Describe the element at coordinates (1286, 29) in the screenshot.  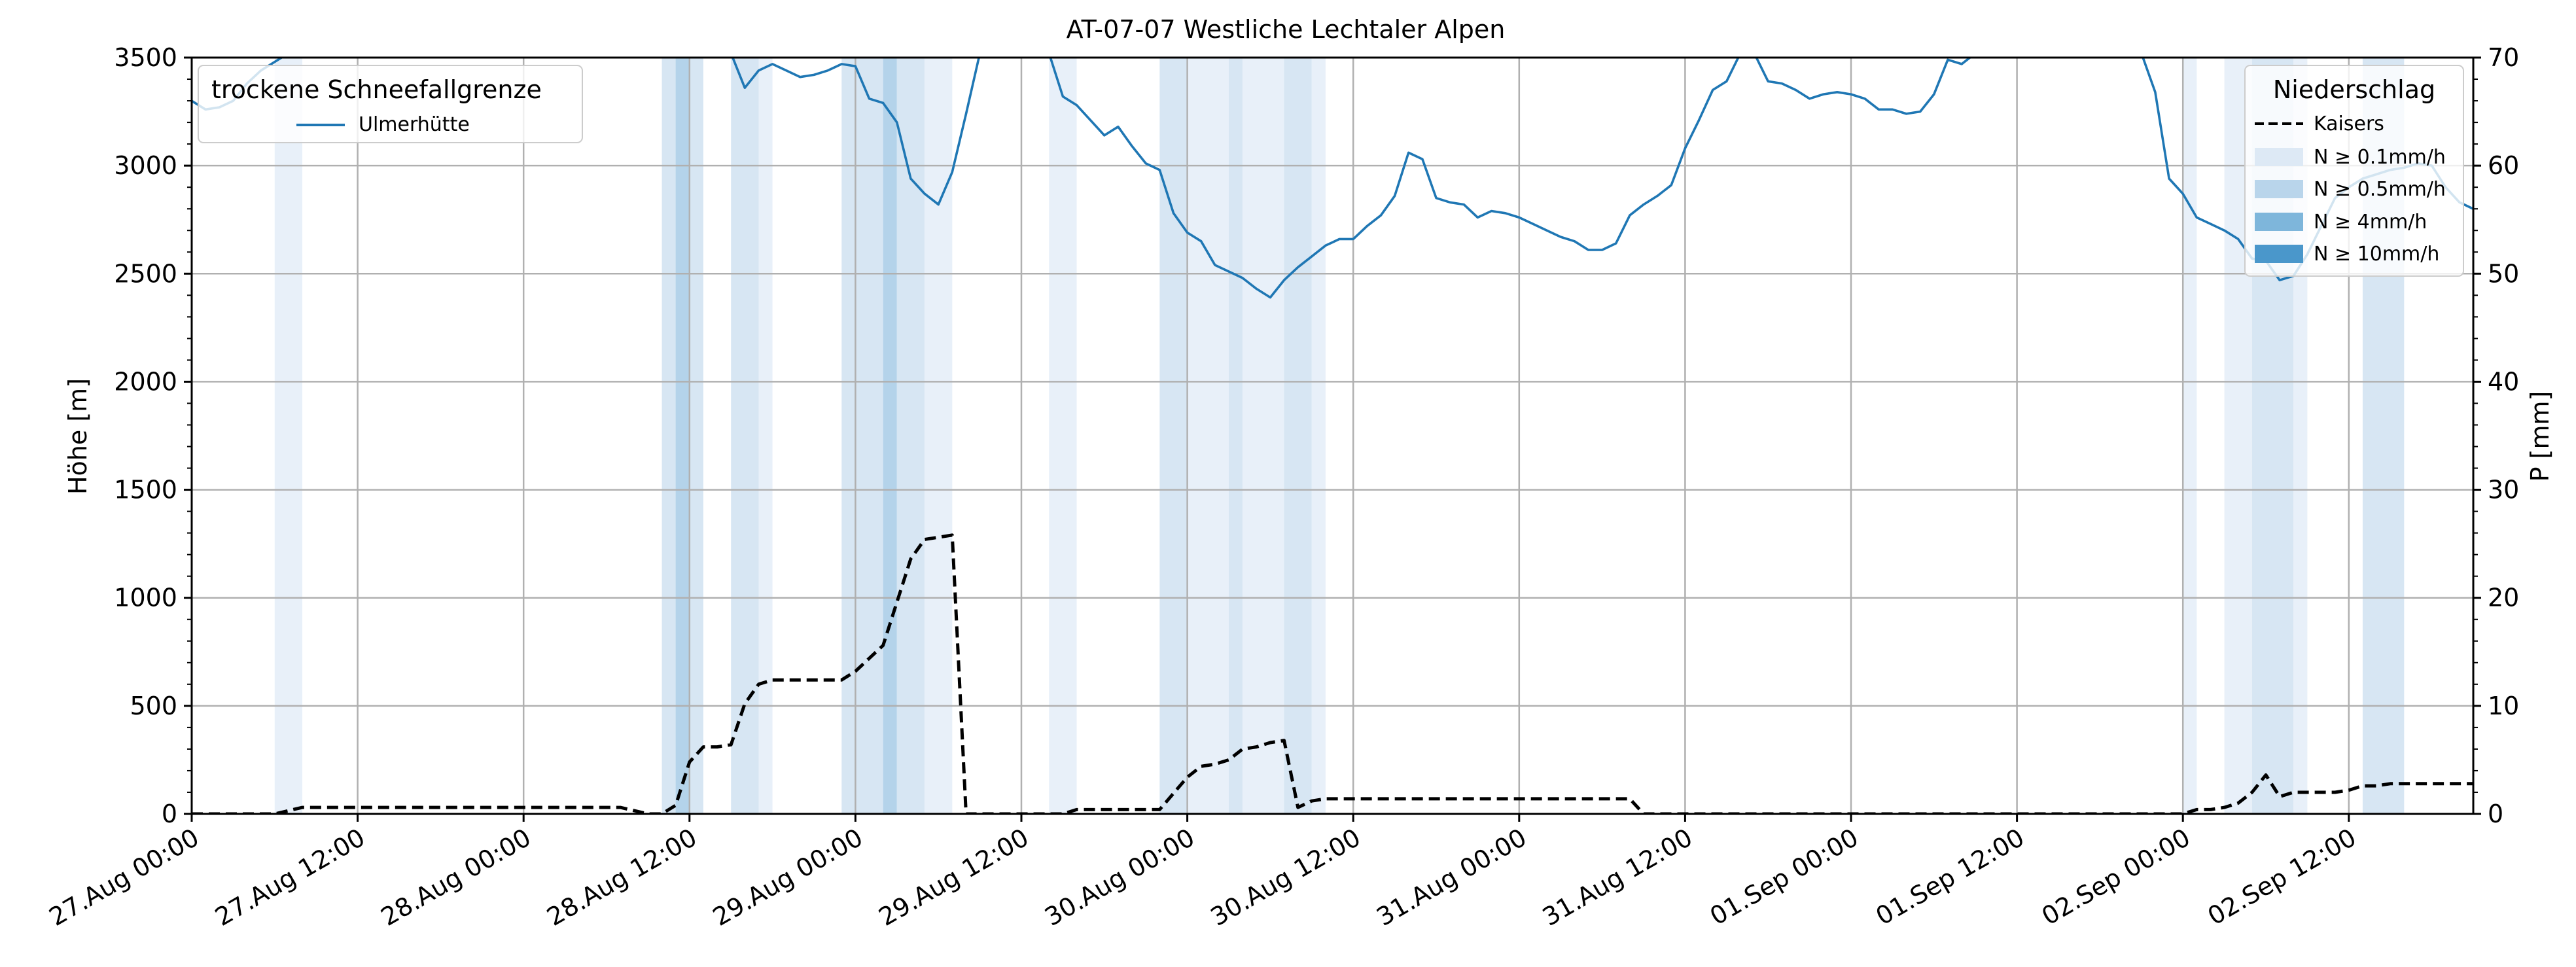
I see `chart-title: AT-07-07 Westliche Lechtaler Alpen` at that location.